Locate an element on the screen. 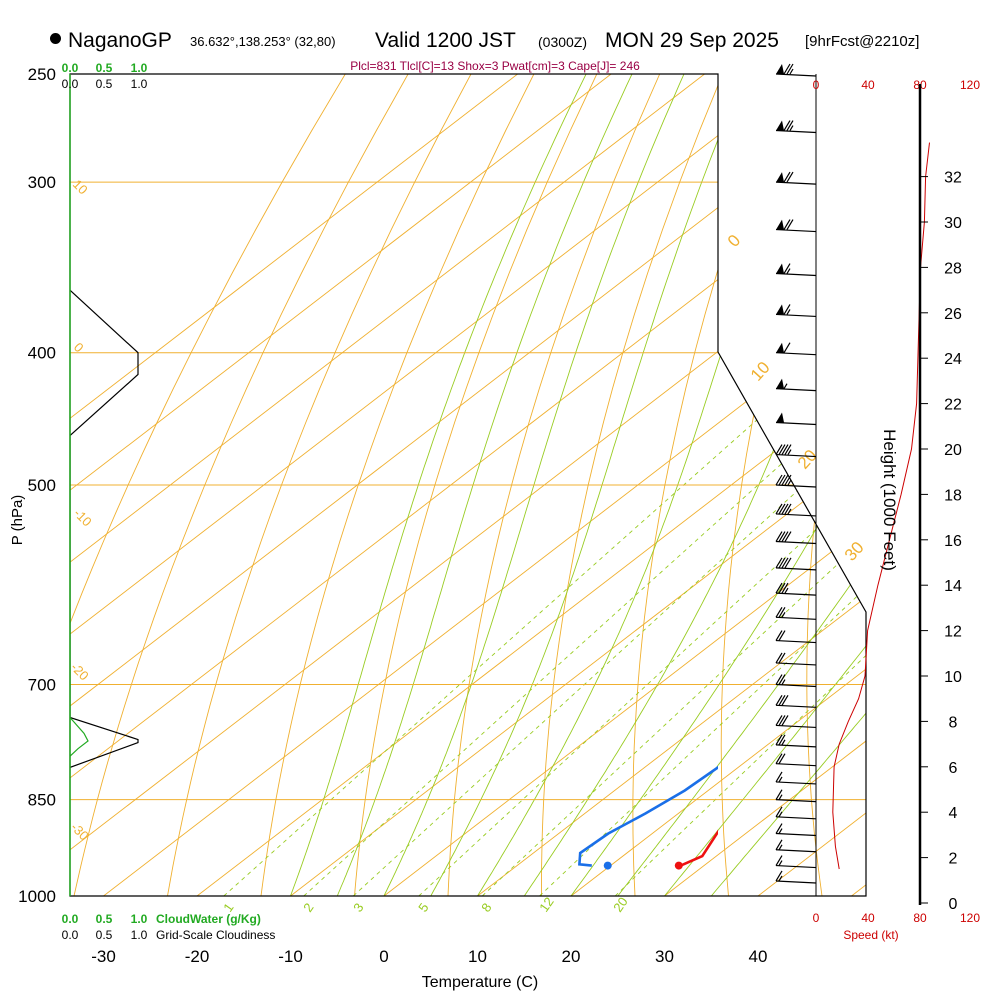  height-tick-label: 24 is located at coordinates (953, 359).